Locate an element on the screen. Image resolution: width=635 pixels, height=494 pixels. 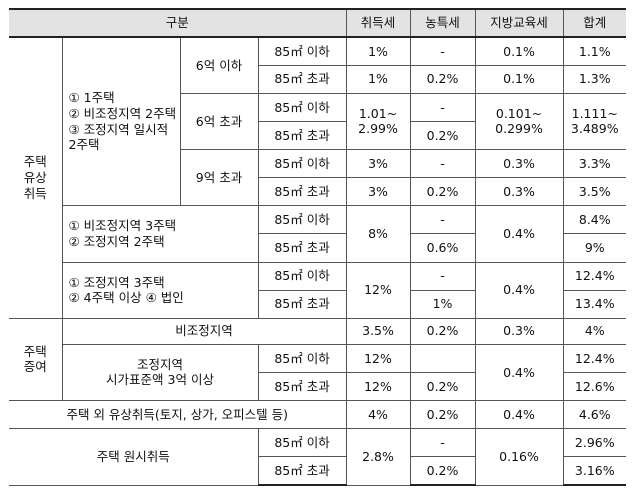
price-9-above: 9억 초과 is located at coordinates (219, 177).